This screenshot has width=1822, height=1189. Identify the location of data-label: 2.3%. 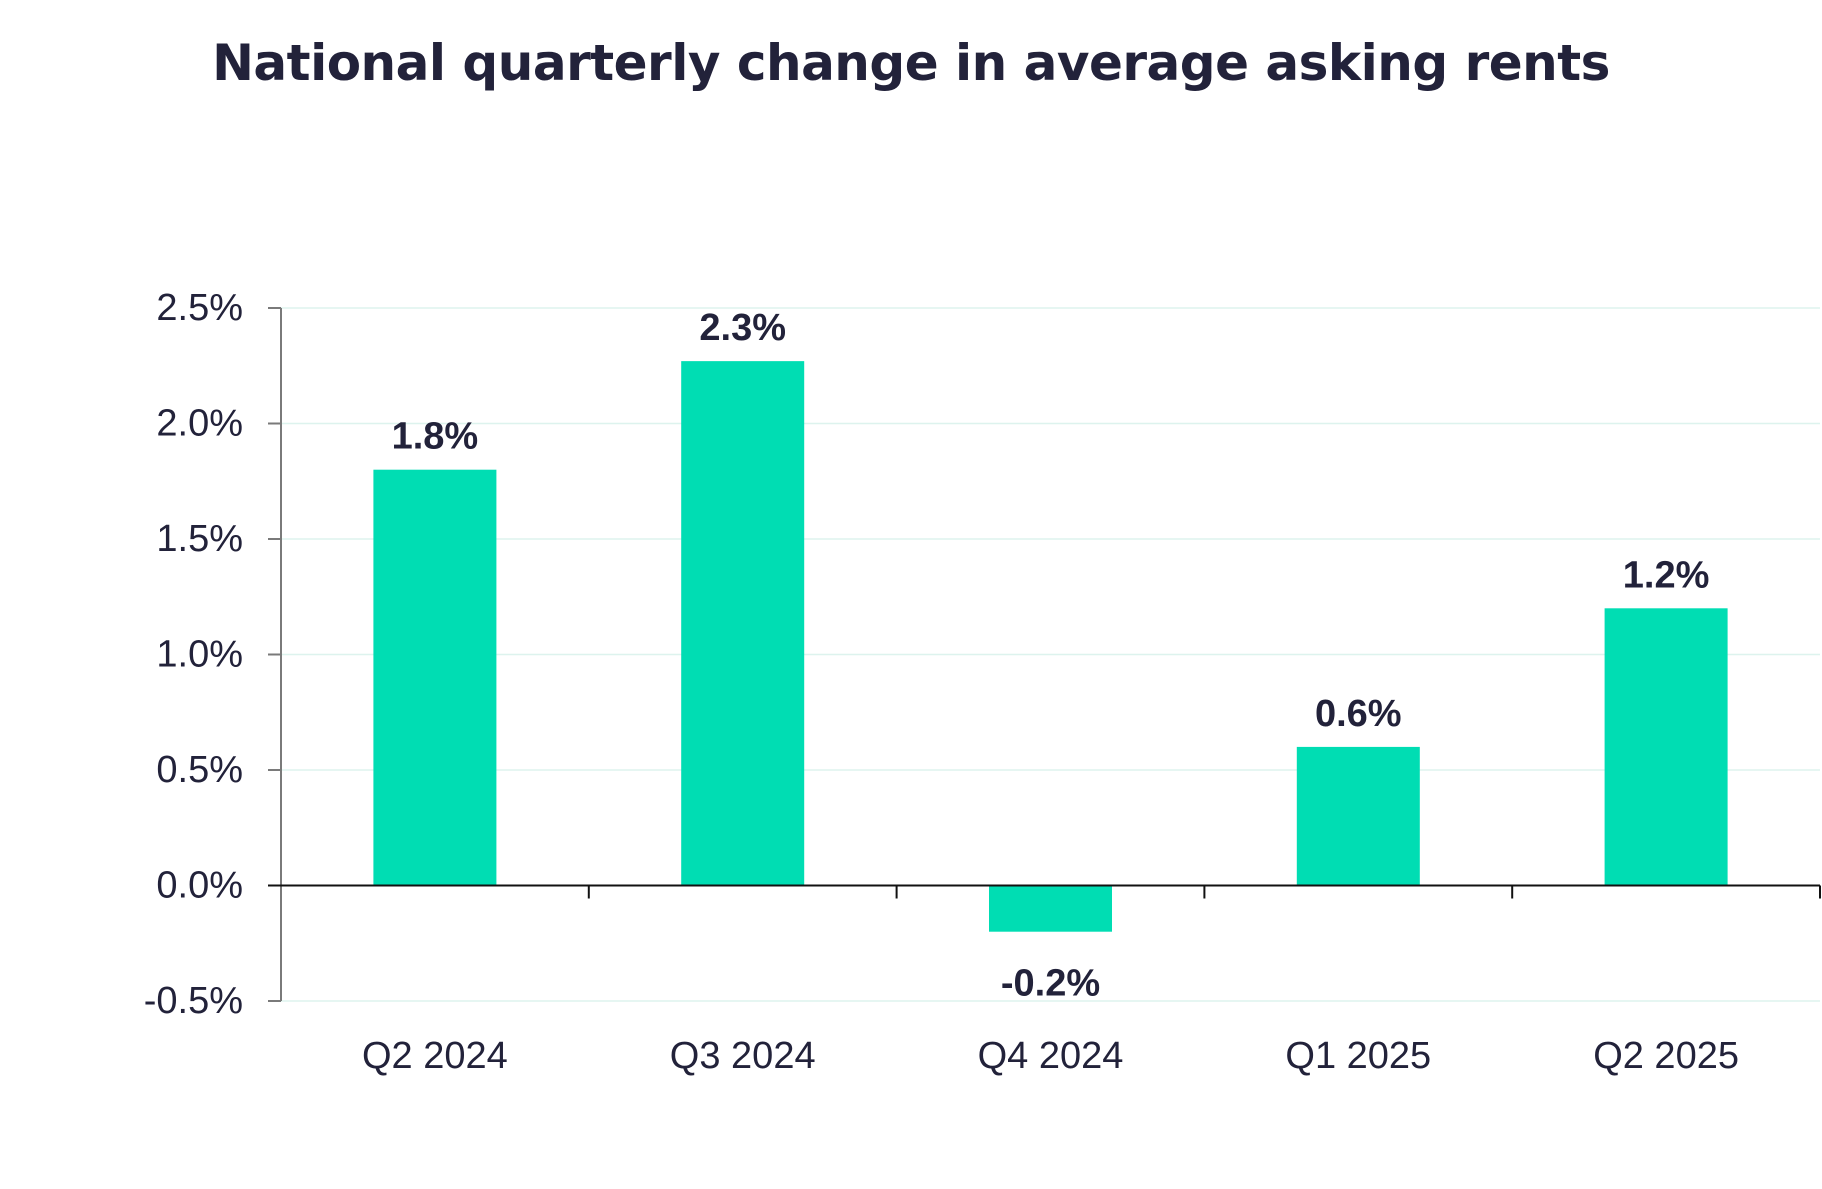
(742, 328).